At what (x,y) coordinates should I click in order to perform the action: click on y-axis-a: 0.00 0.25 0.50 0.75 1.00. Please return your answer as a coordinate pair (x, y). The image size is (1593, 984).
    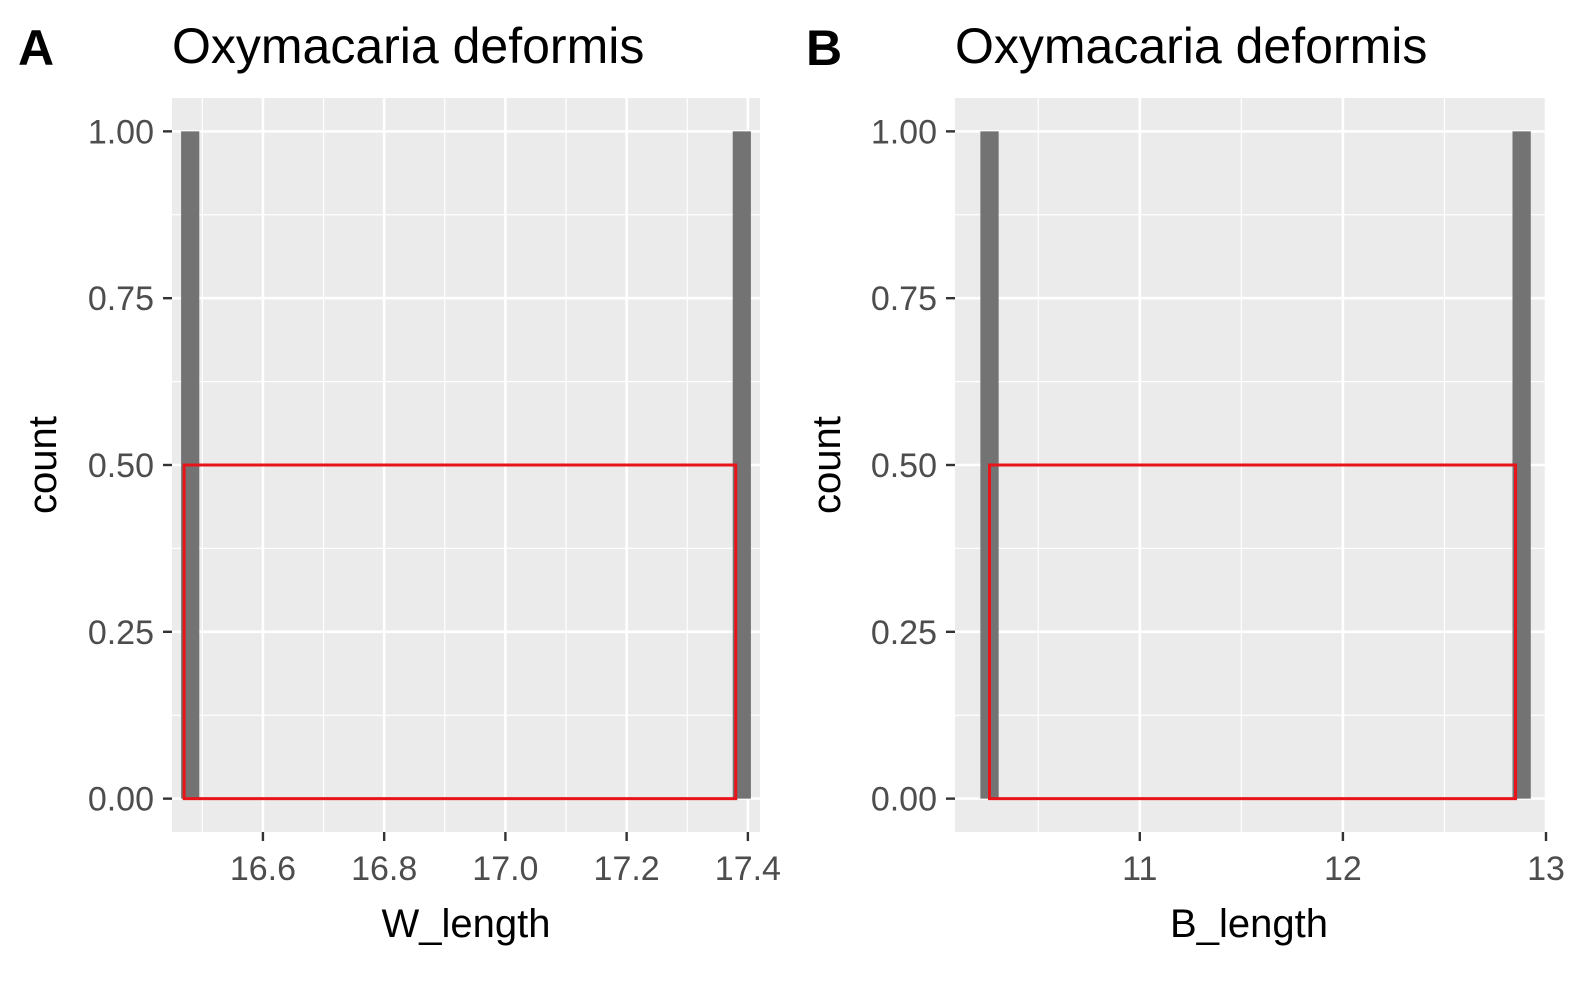
    Looking at the image, I should click on (130, 466).